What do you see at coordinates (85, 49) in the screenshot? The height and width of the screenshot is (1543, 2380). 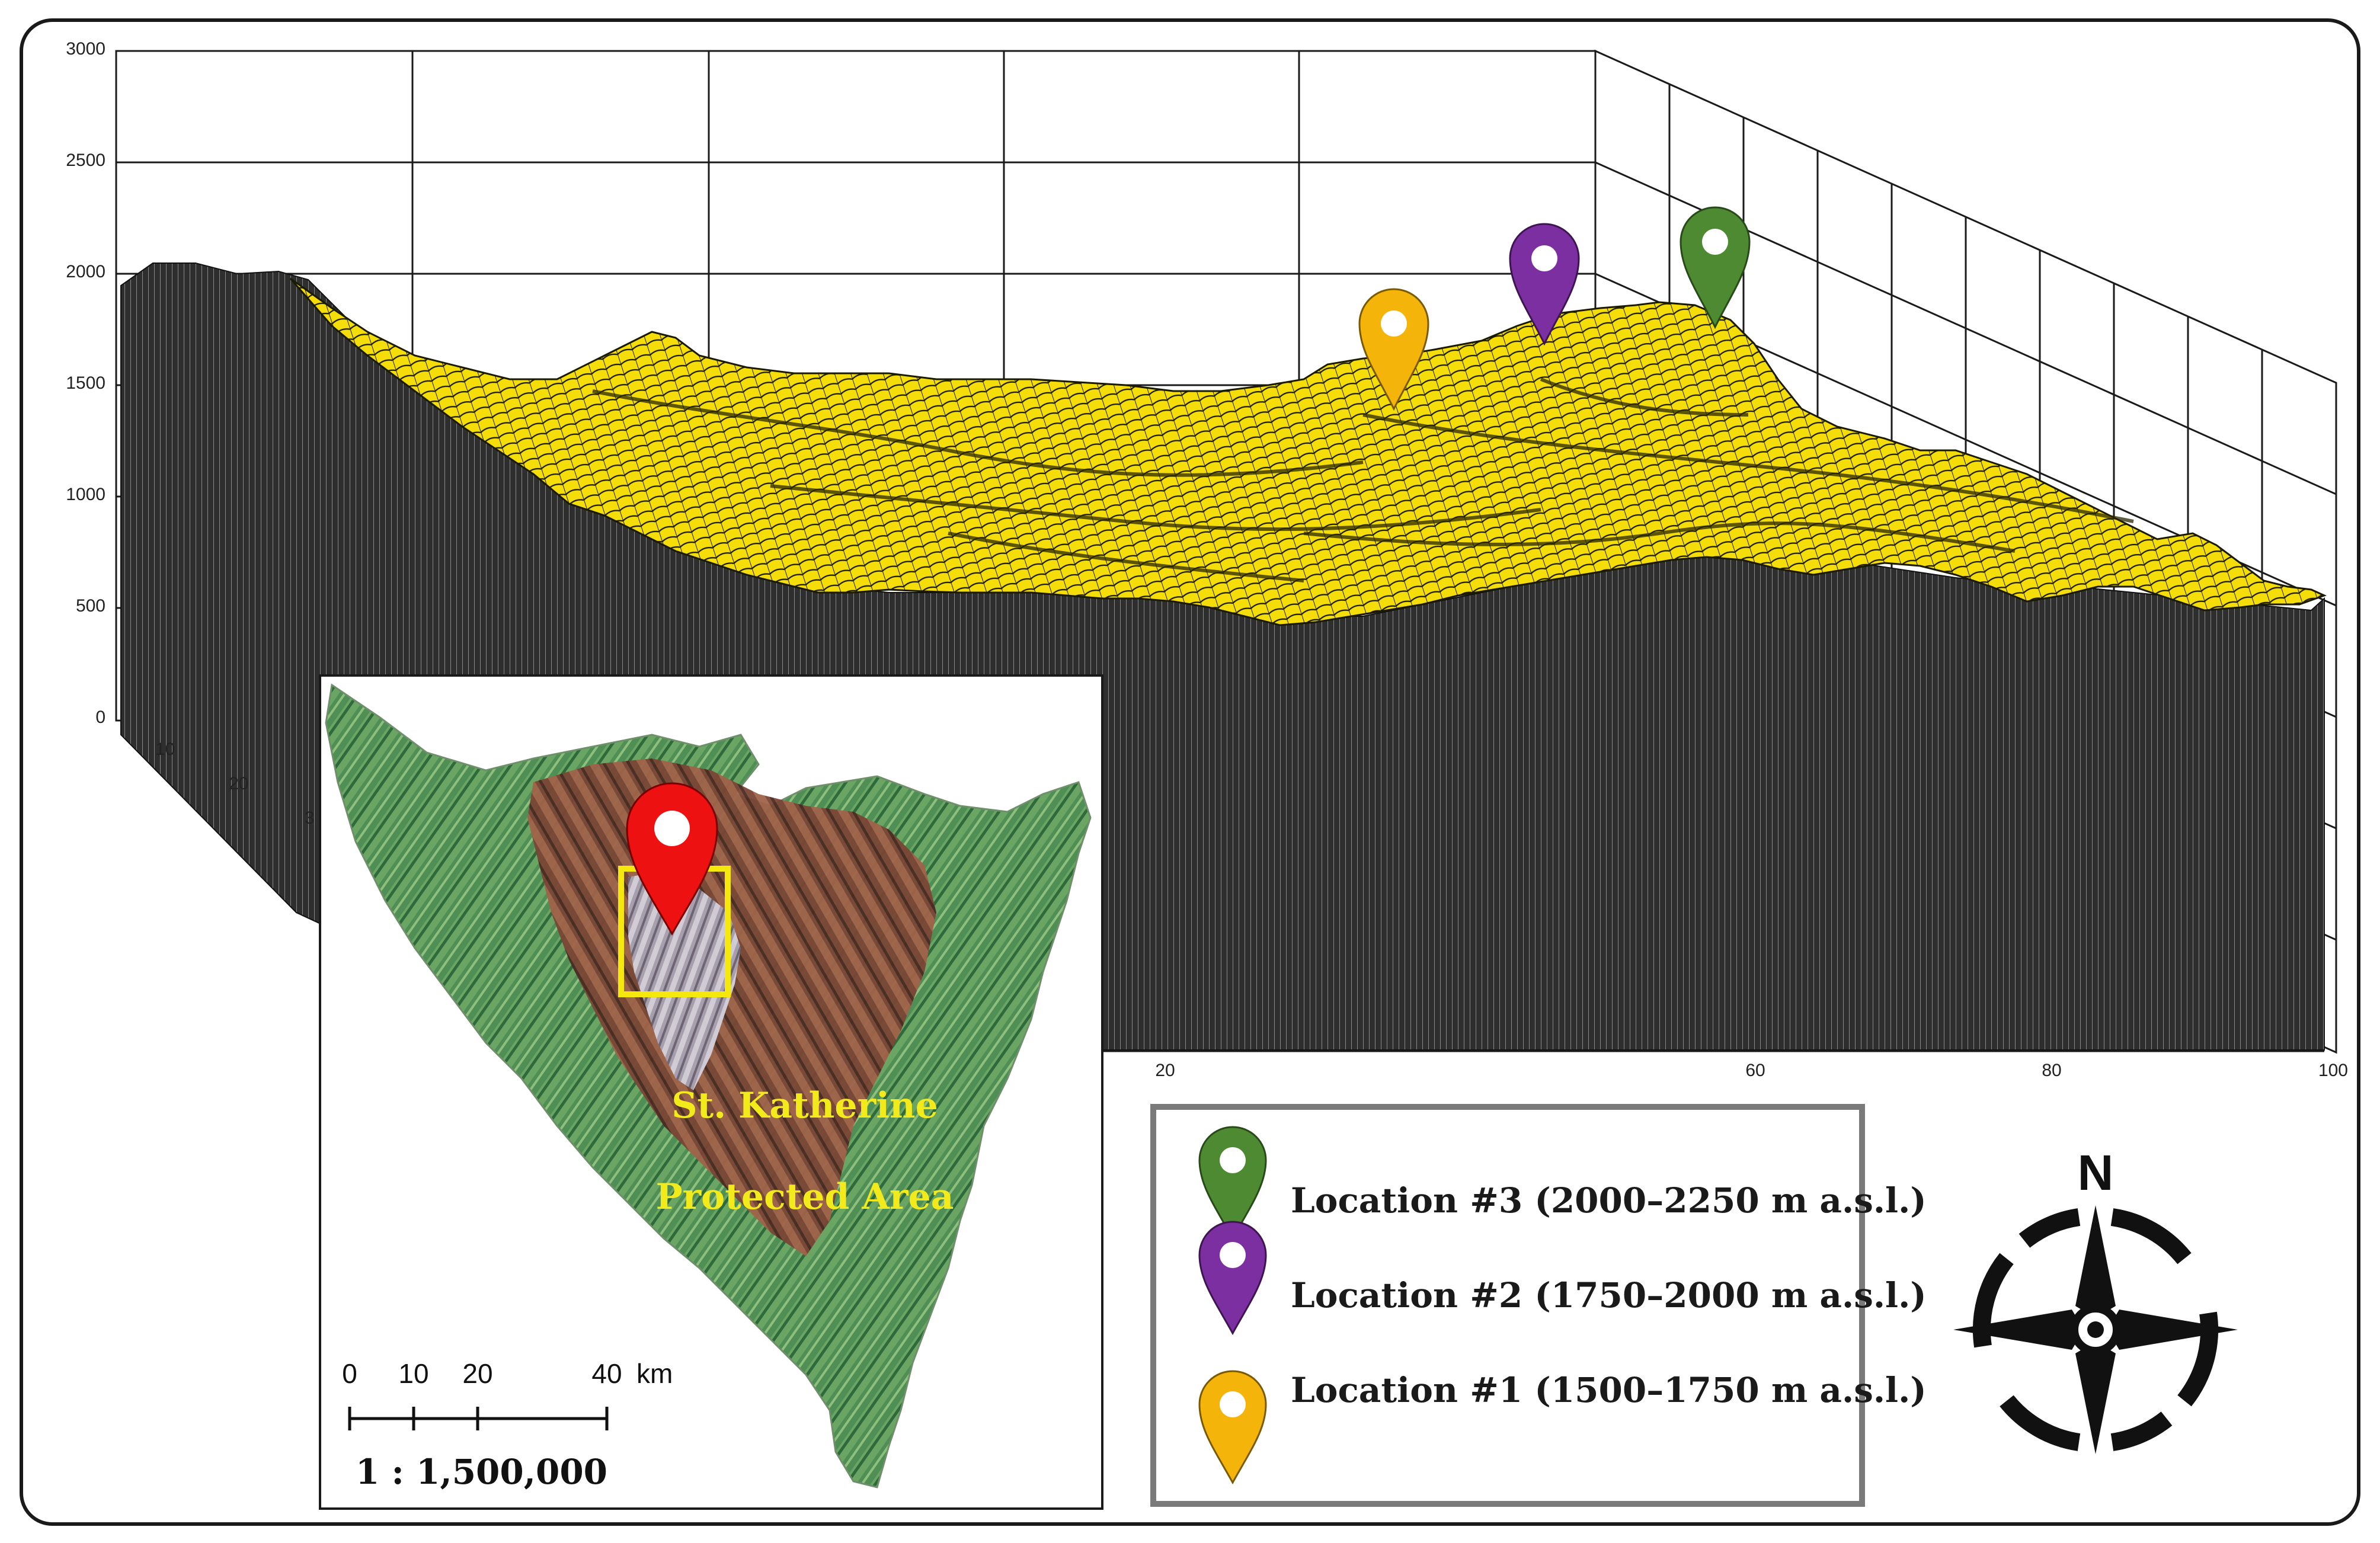 I see `y-tick: 3000` at bounding box center [85, 49].